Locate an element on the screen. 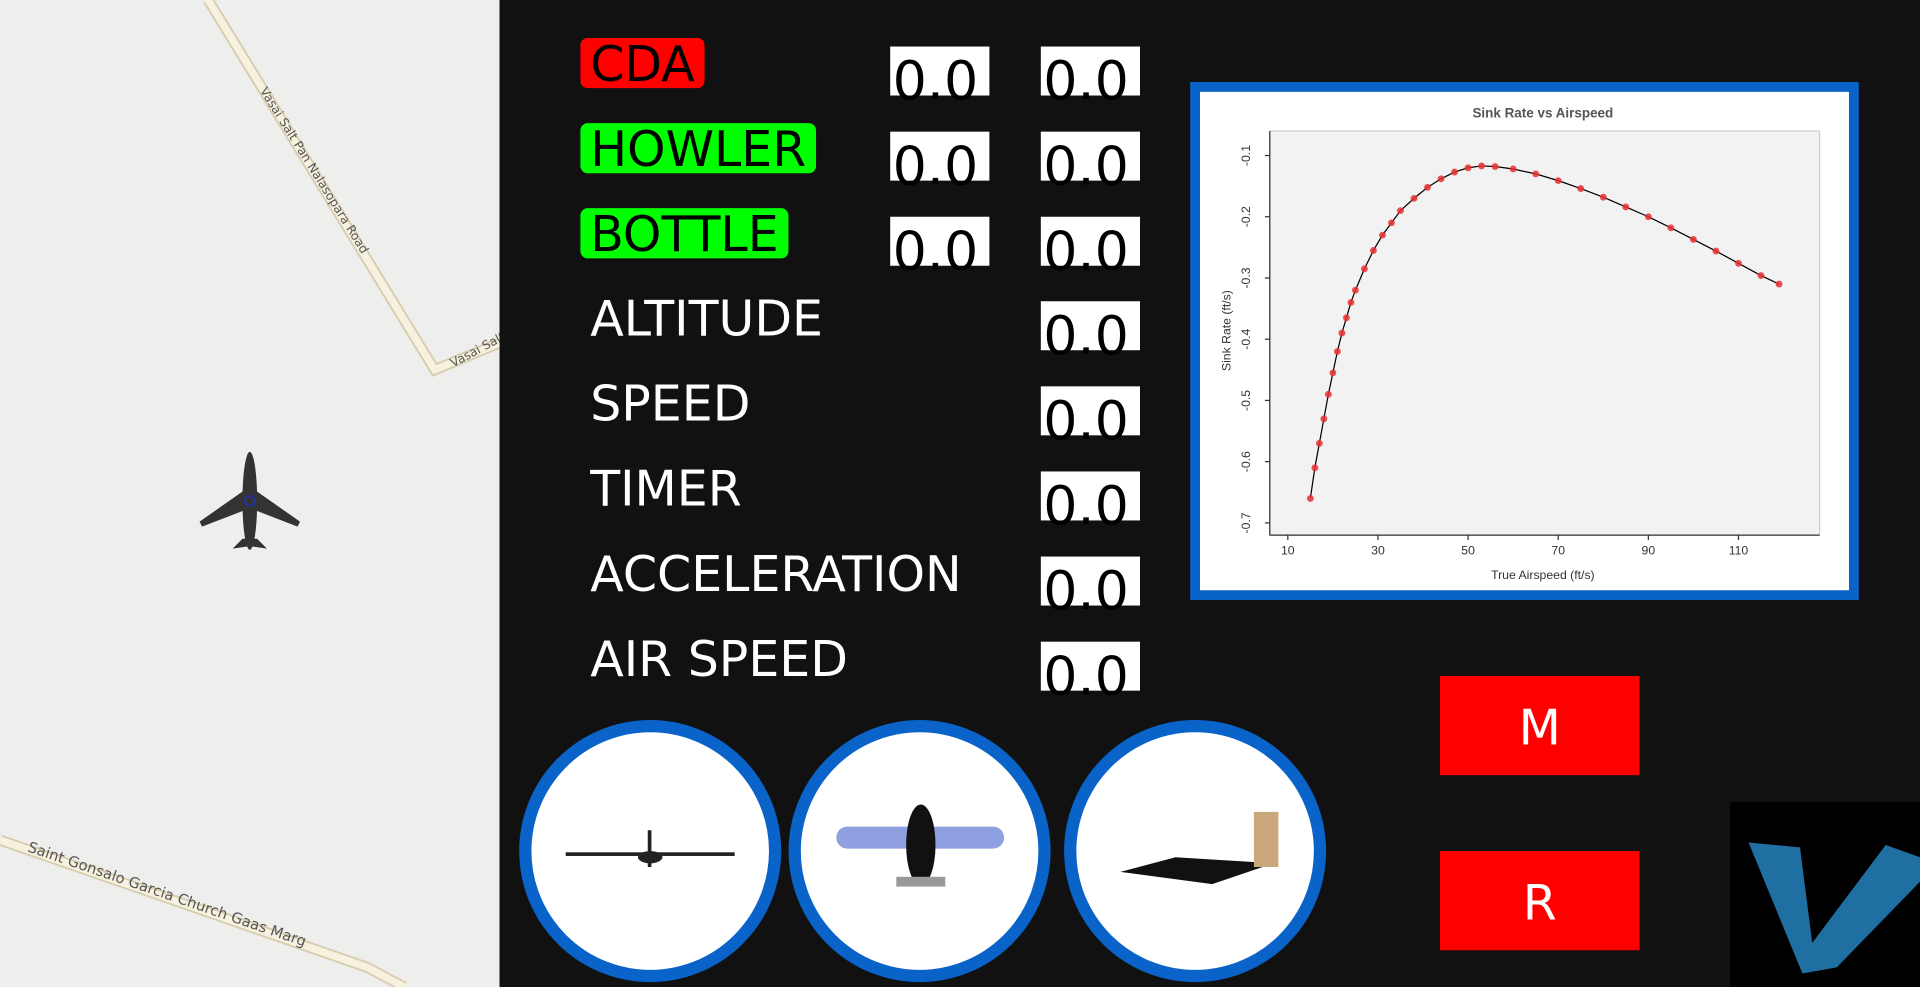 The image size is (1920, 987). chart-title: Sink Rate vs Airspeed is located at coordinates (1542, 113).